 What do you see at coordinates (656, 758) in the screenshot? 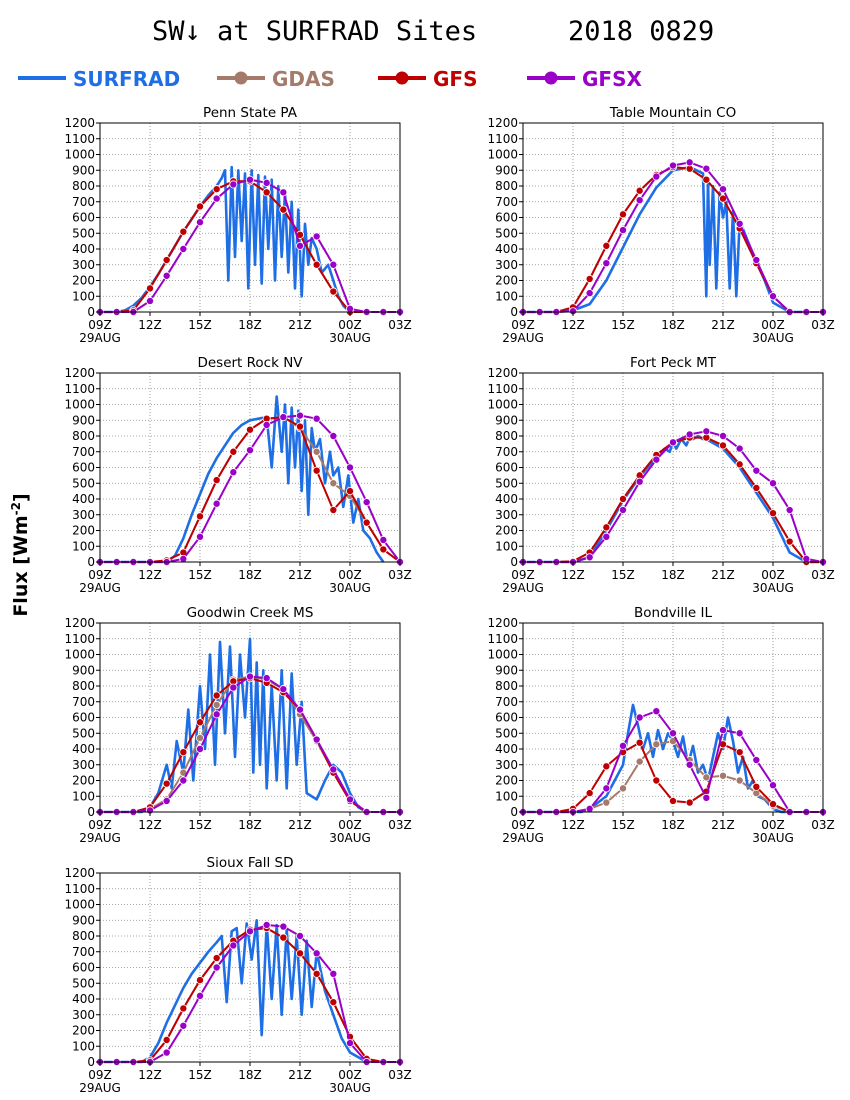
I see `series-line-surfrad` at bounding box center [656, 758].